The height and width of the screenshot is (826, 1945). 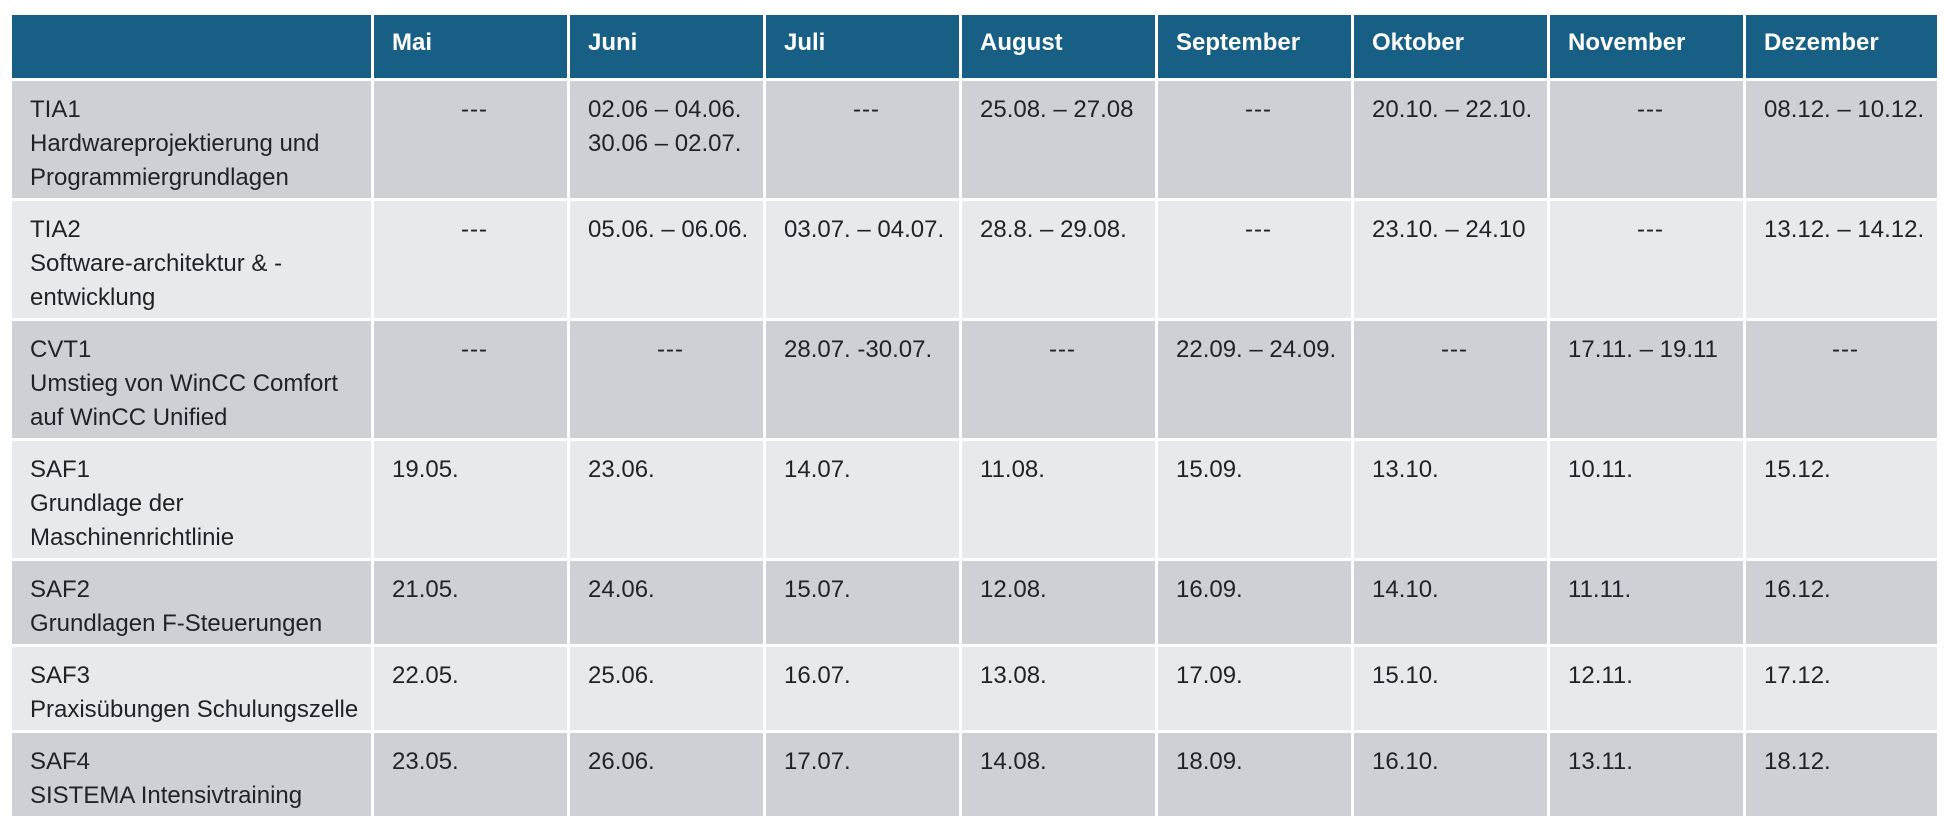 What do you see at coordinates (93, 297) in the screenshot?
I see `course-title-line: entwicklung` at bounding box center [93, 297].